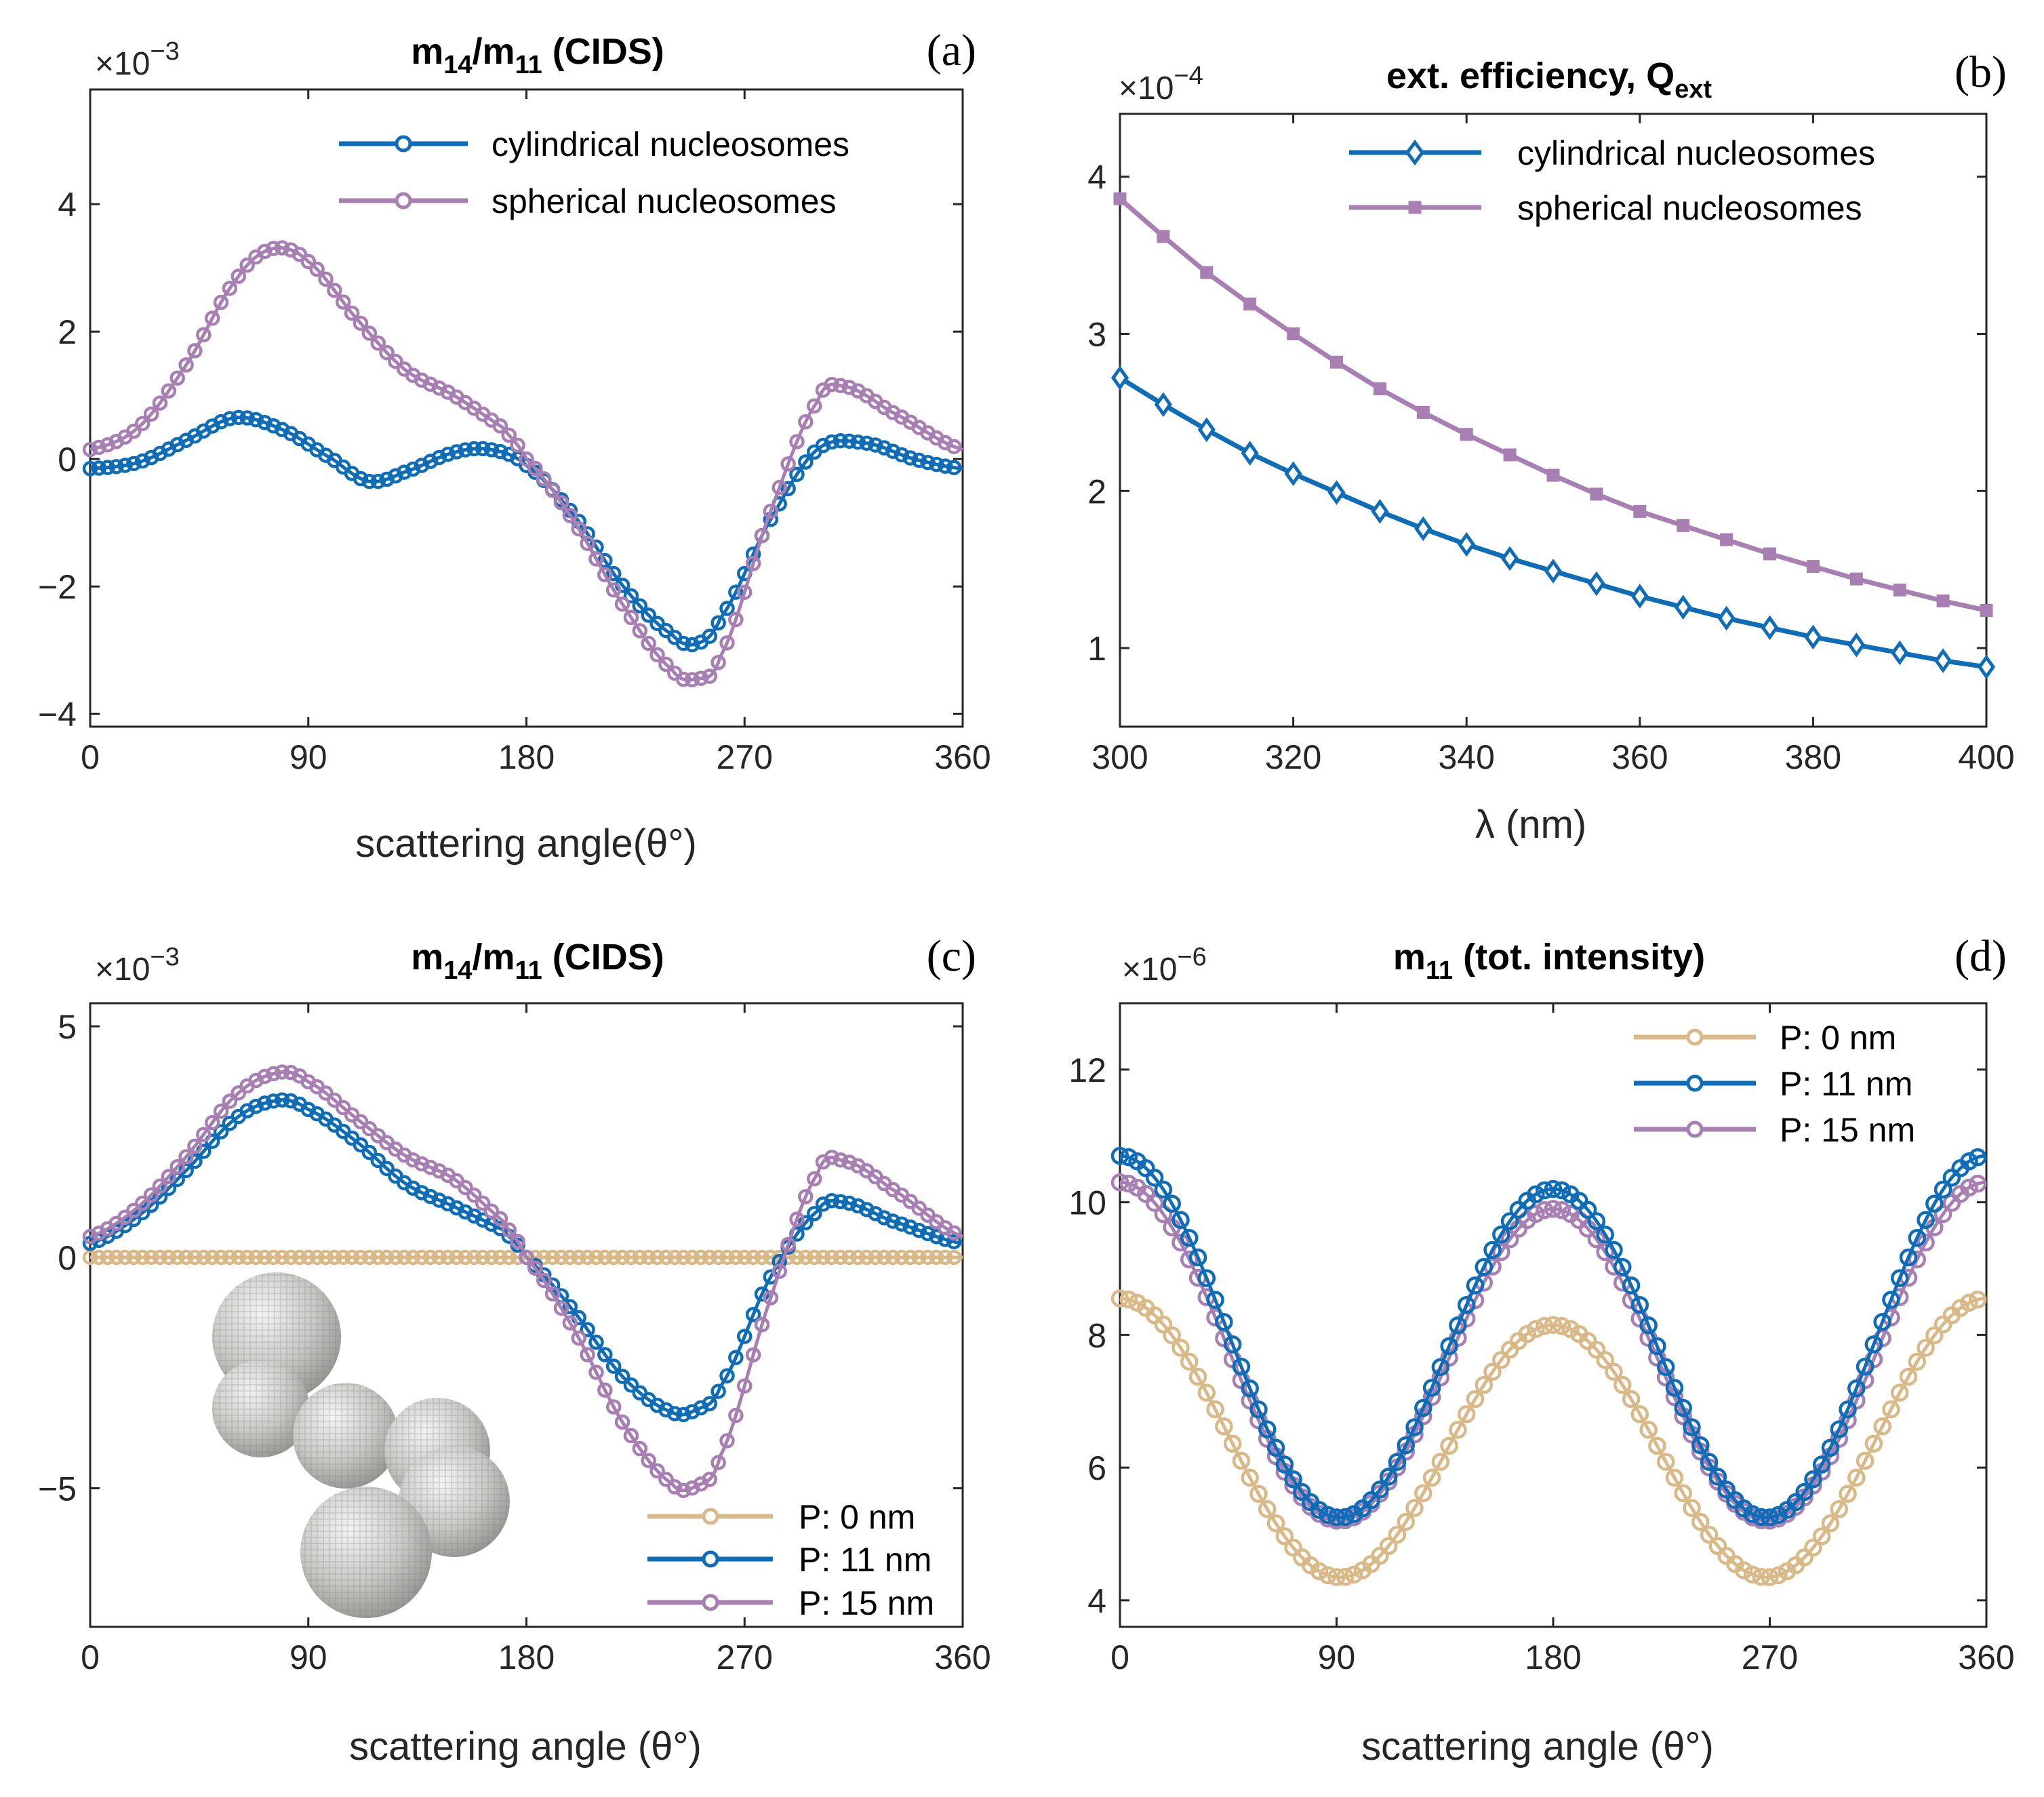 The image size is (2044, 1797). What do you see at coordinates (962, 1657) in the screenshot?
I see `x-tick-label: 360` at bounding box center [962, 1657].